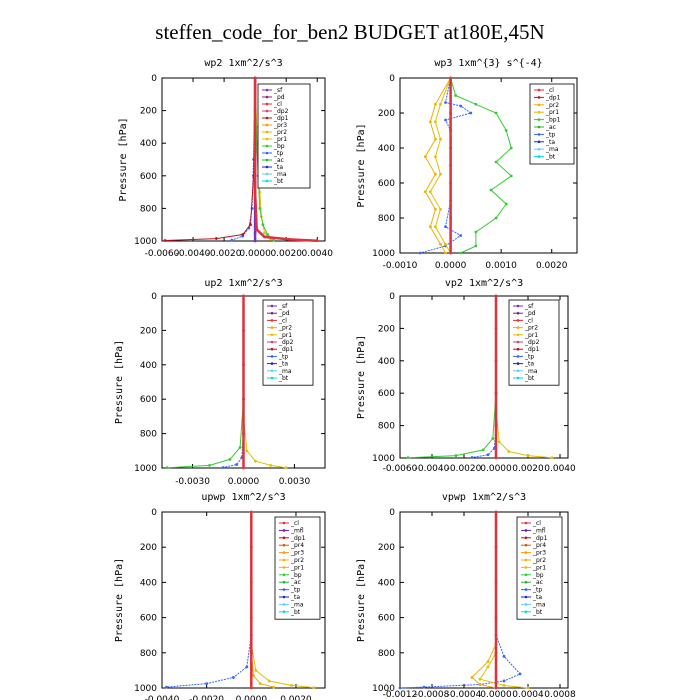 Image resolution: width=700 pixels, height=700 pixels. I want to click on legend-entry: _sf, so click(278, 90).